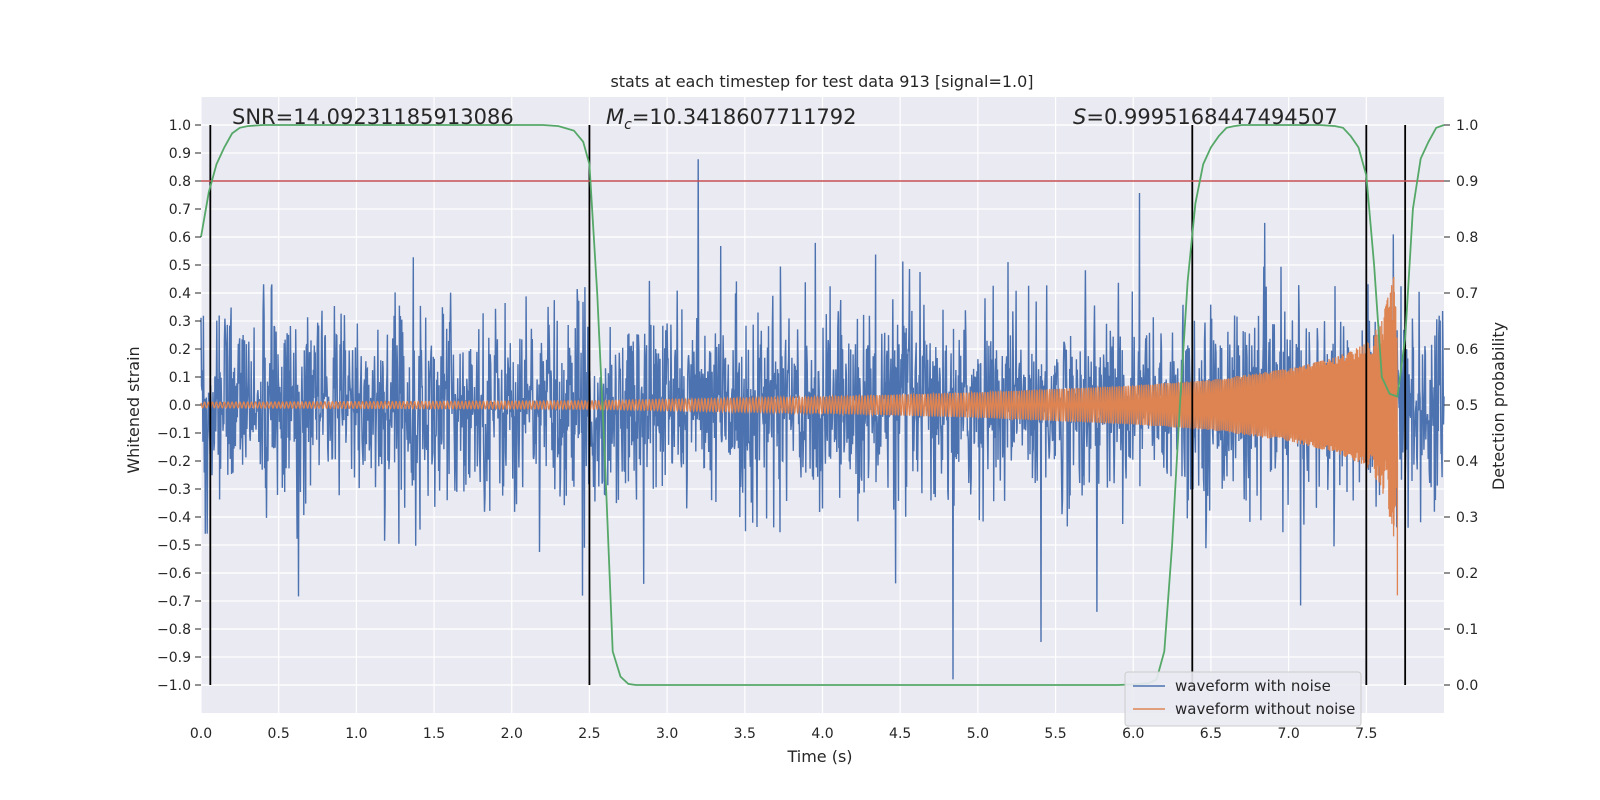  I want to click on x-axis-label: Time (s), so click(819, 756).